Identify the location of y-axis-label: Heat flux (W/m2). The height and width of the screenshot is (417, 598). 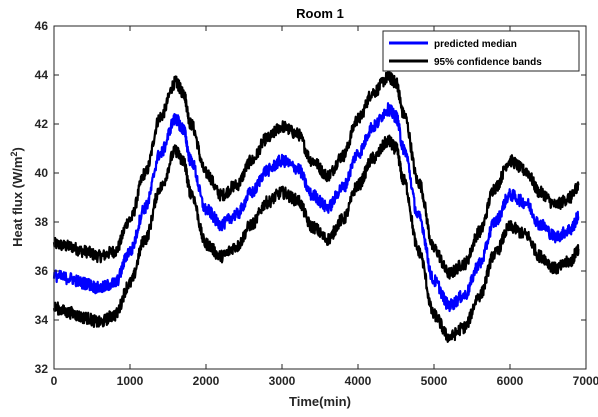
(17, 197).